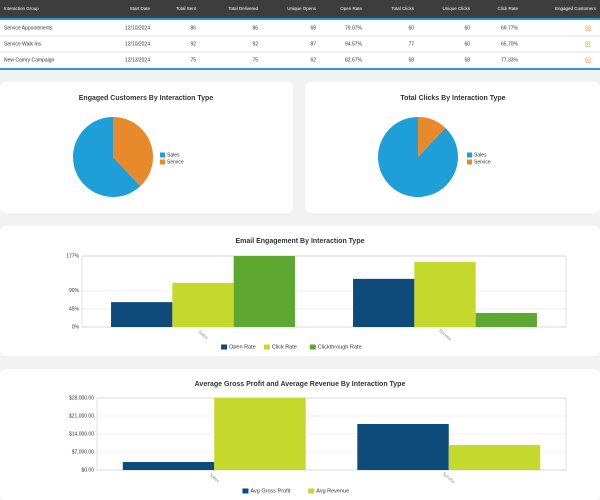 The height and width of the screenshot is (500, 600). Describe the element at coordinates (140, 8) in the screenshot. I see `column-header: Start Date` at that location.